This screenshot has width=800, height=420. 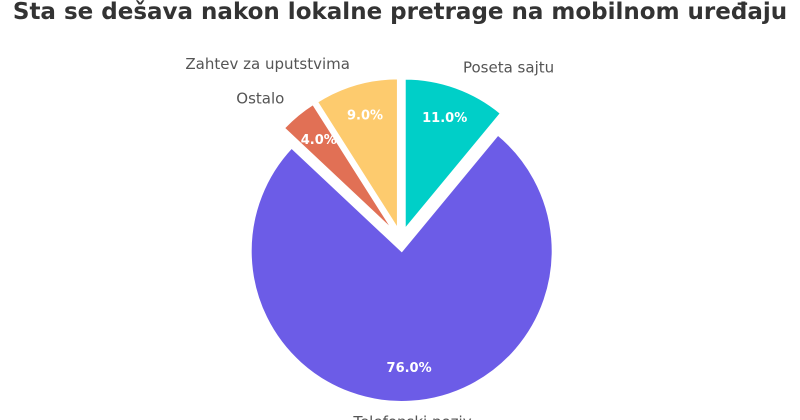 What do you see at coordinates (267, 64) in the screenshot?
I see `slice-label-zahtev-za-uputstvima: Zahtev za uputstvima` at bounding box center [267, 64].